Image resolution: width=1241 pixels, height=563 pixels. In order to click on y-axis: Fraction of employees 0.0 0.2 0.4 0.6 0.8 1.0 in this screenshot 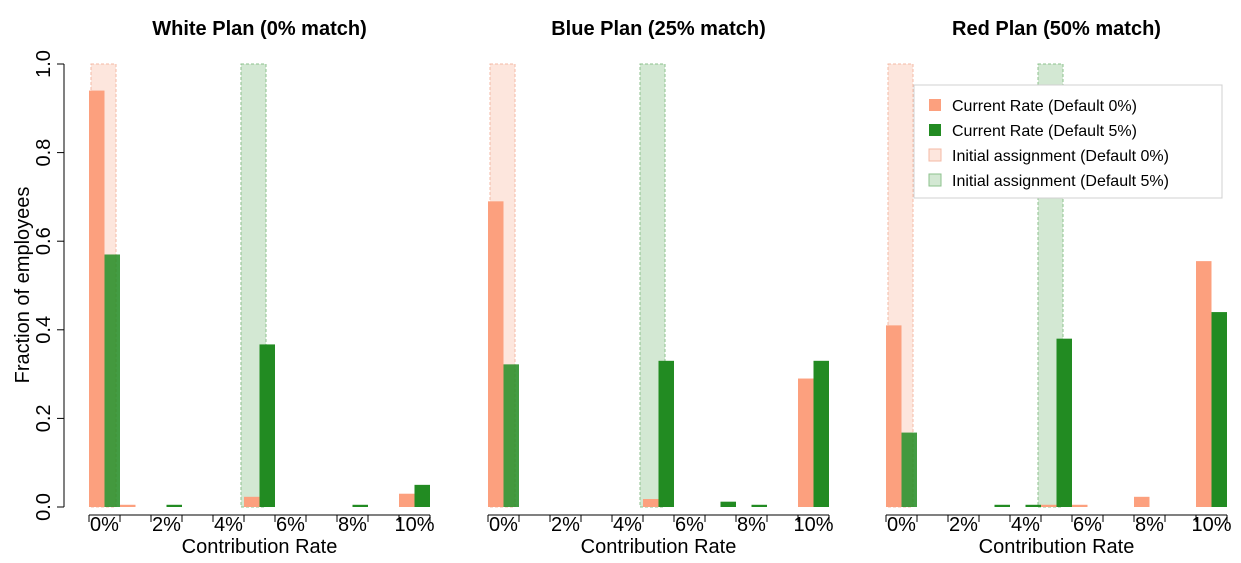, I will do `click(38, 285)`.